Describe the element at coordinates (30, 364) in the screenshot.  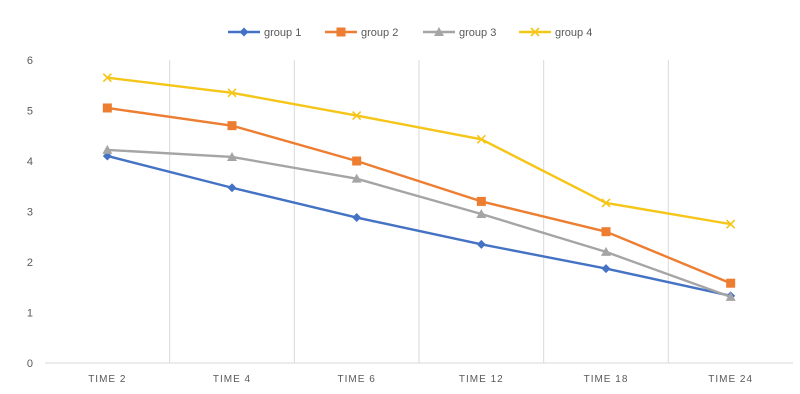
I see `y-tick-label: 0` at that location.